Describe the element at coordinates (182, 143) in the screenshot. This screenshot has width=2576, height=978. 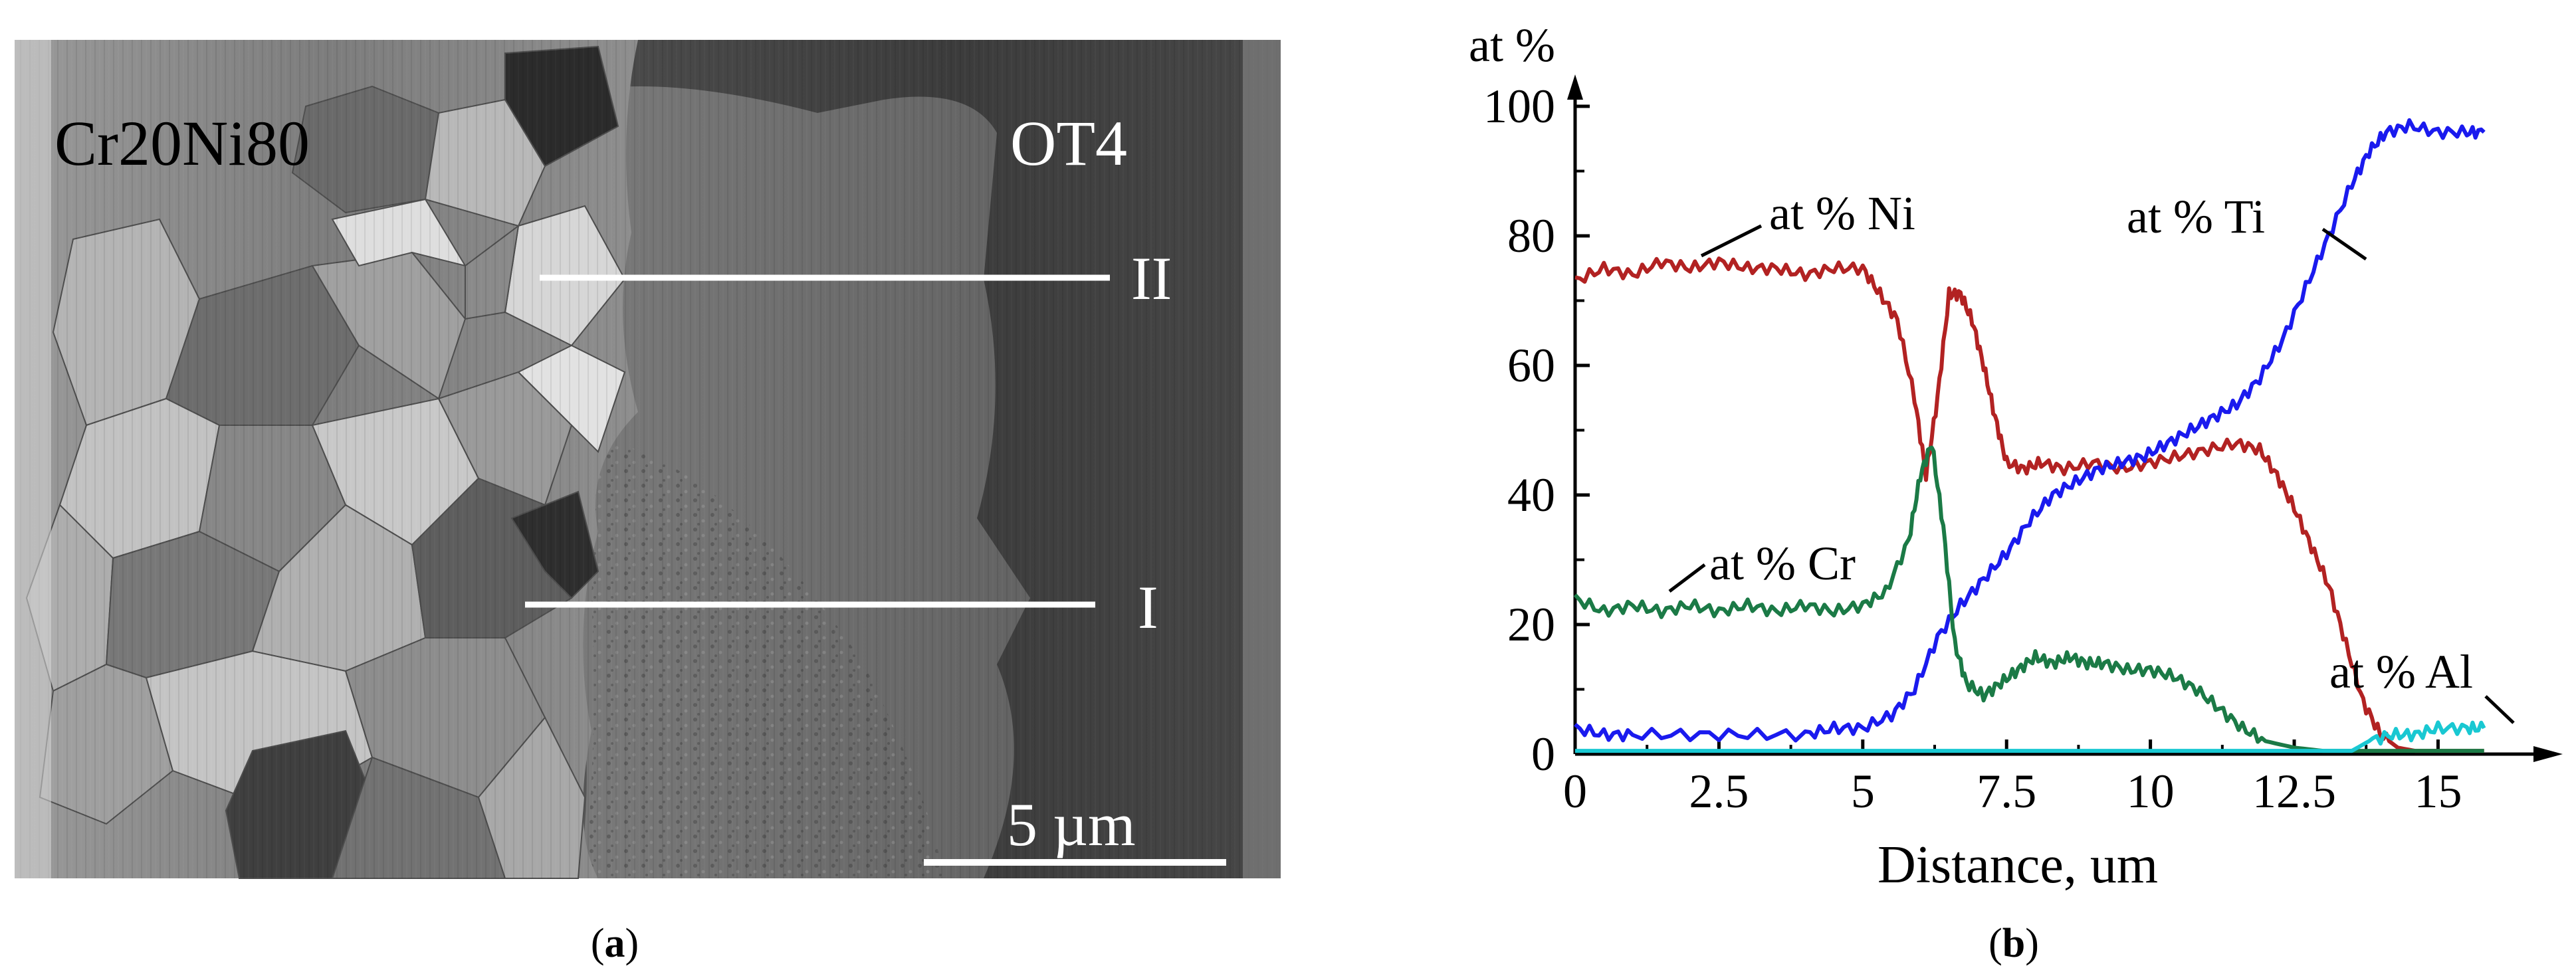
I see `material-label-left: Cr20Ni80` at that location.